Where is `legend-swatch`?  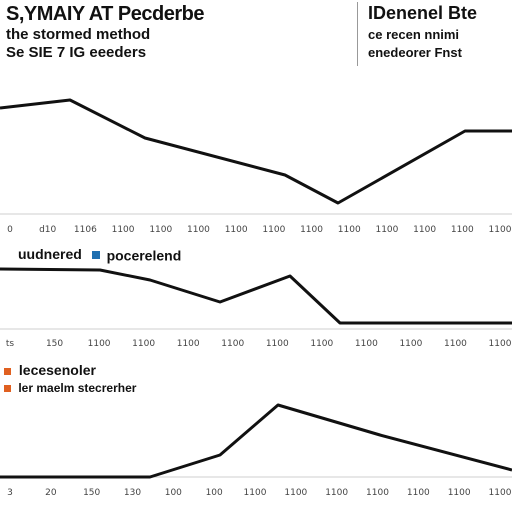
legend-swatch is located at coordinates (95, 255).